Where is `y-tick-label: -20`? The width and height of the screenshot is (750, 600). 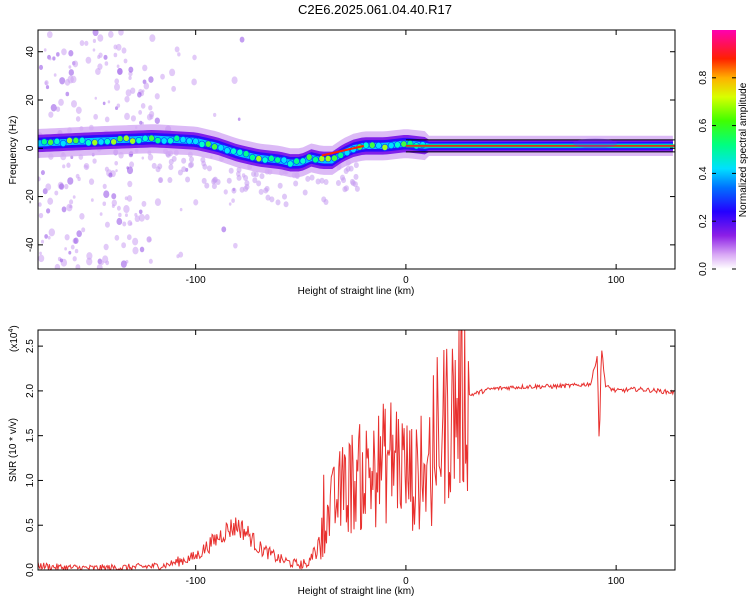
y-tick-label: -20 is located at coordinates (30, 196).